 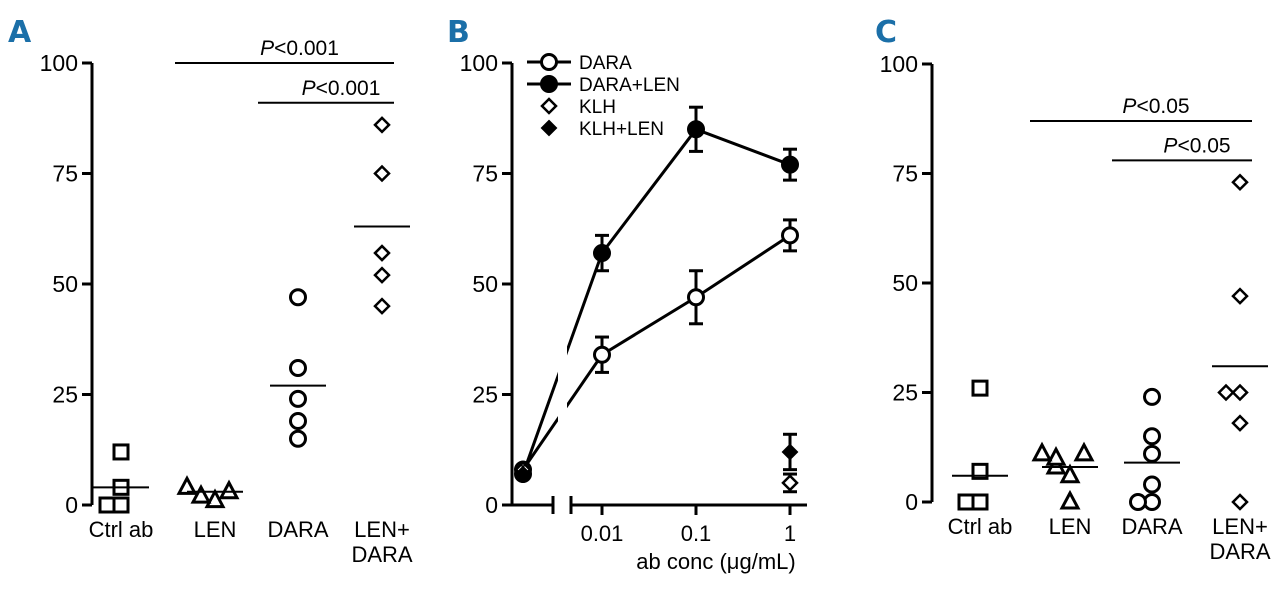 I want to click on x-tick-label: 0.1, so click(x=696, y=533).